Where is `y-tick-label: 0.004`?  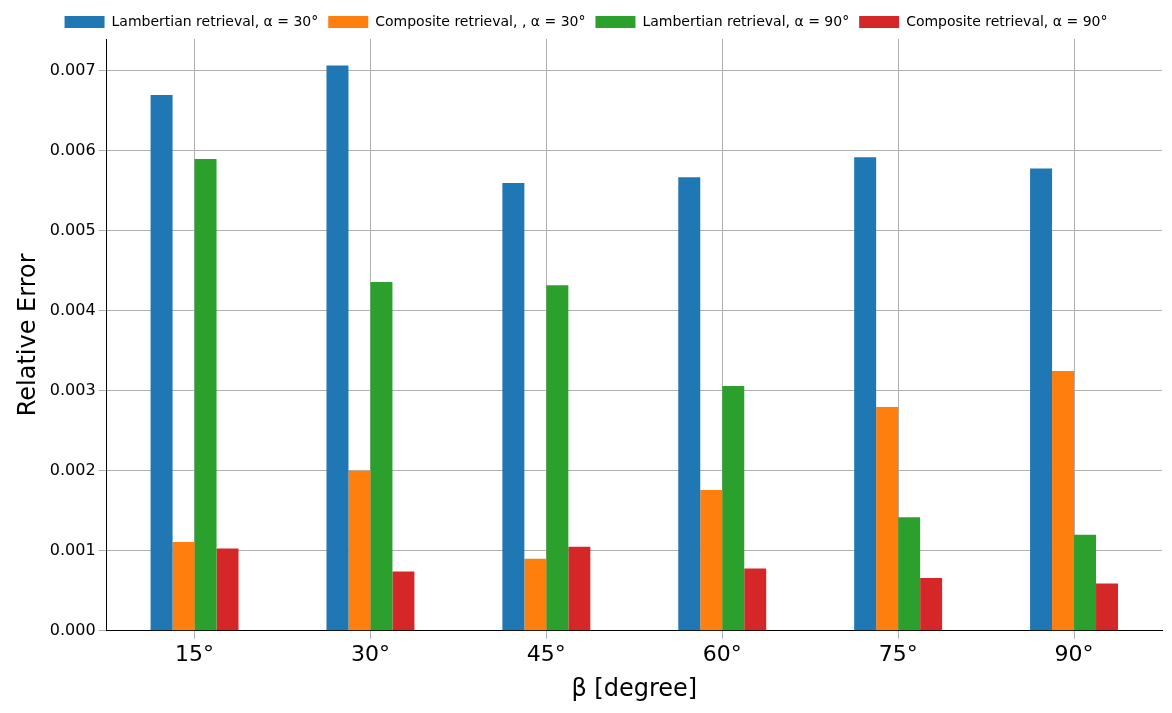
y-tick-label: 0.004 is located at coordinates (72, 310).